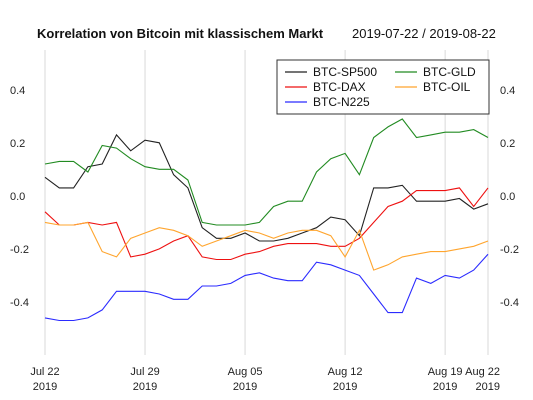  Describe the element at coordinates (17, 91) in the screenshot. I see `y-tick-label-left: 0.4` at that location.